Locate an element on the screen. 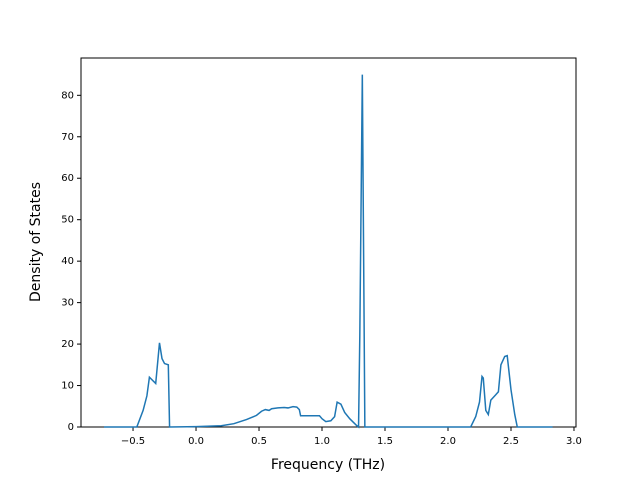 The height and width of the screenshot is (480, 640). y-tick-label: 20 is located at coordinates (67, 344).